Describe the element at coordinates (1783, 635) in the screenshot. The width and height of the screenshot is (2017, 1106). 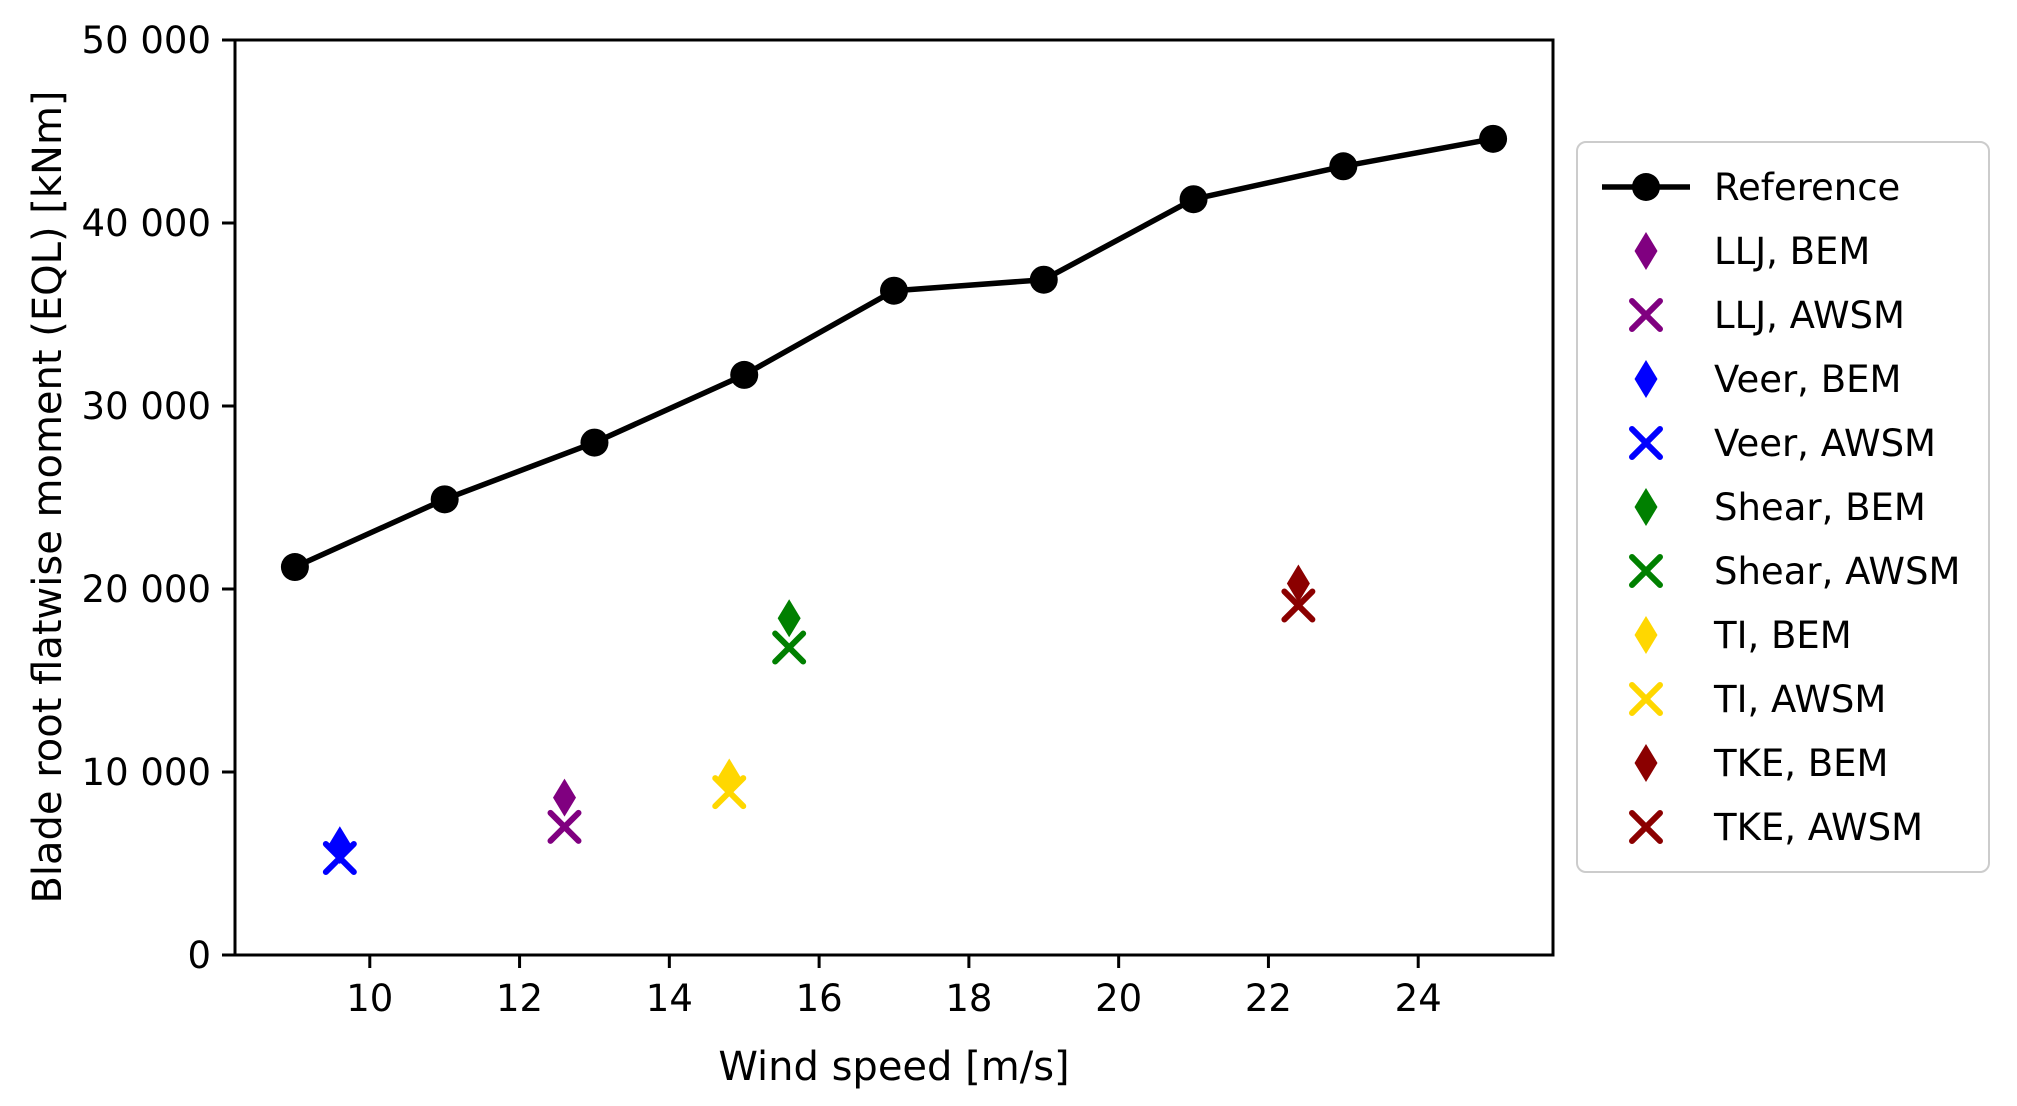
I see `legend-label: TI, BEM` at that location.